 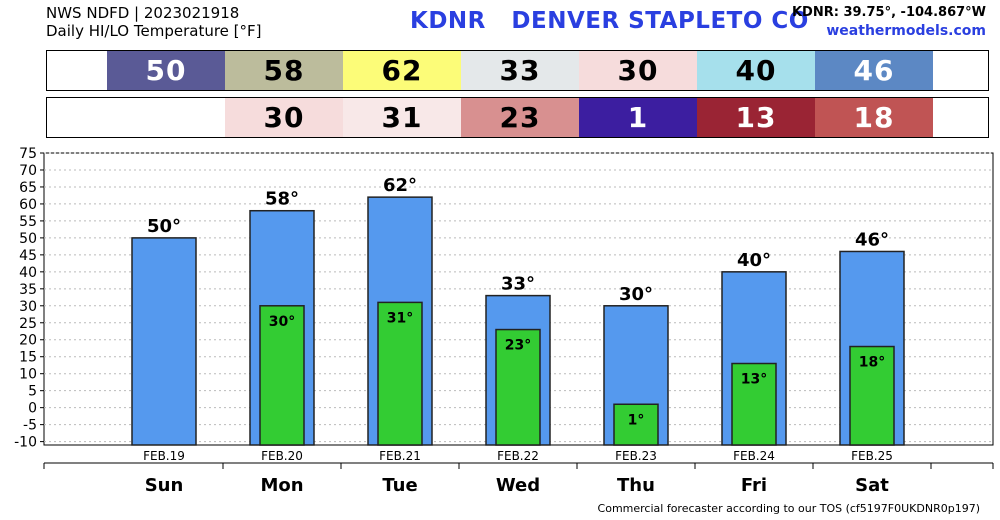 What do you see at coordinates (402, 117) in the screenshot?
I see `low-cell-2: 31` at bounding box center [402, 117].